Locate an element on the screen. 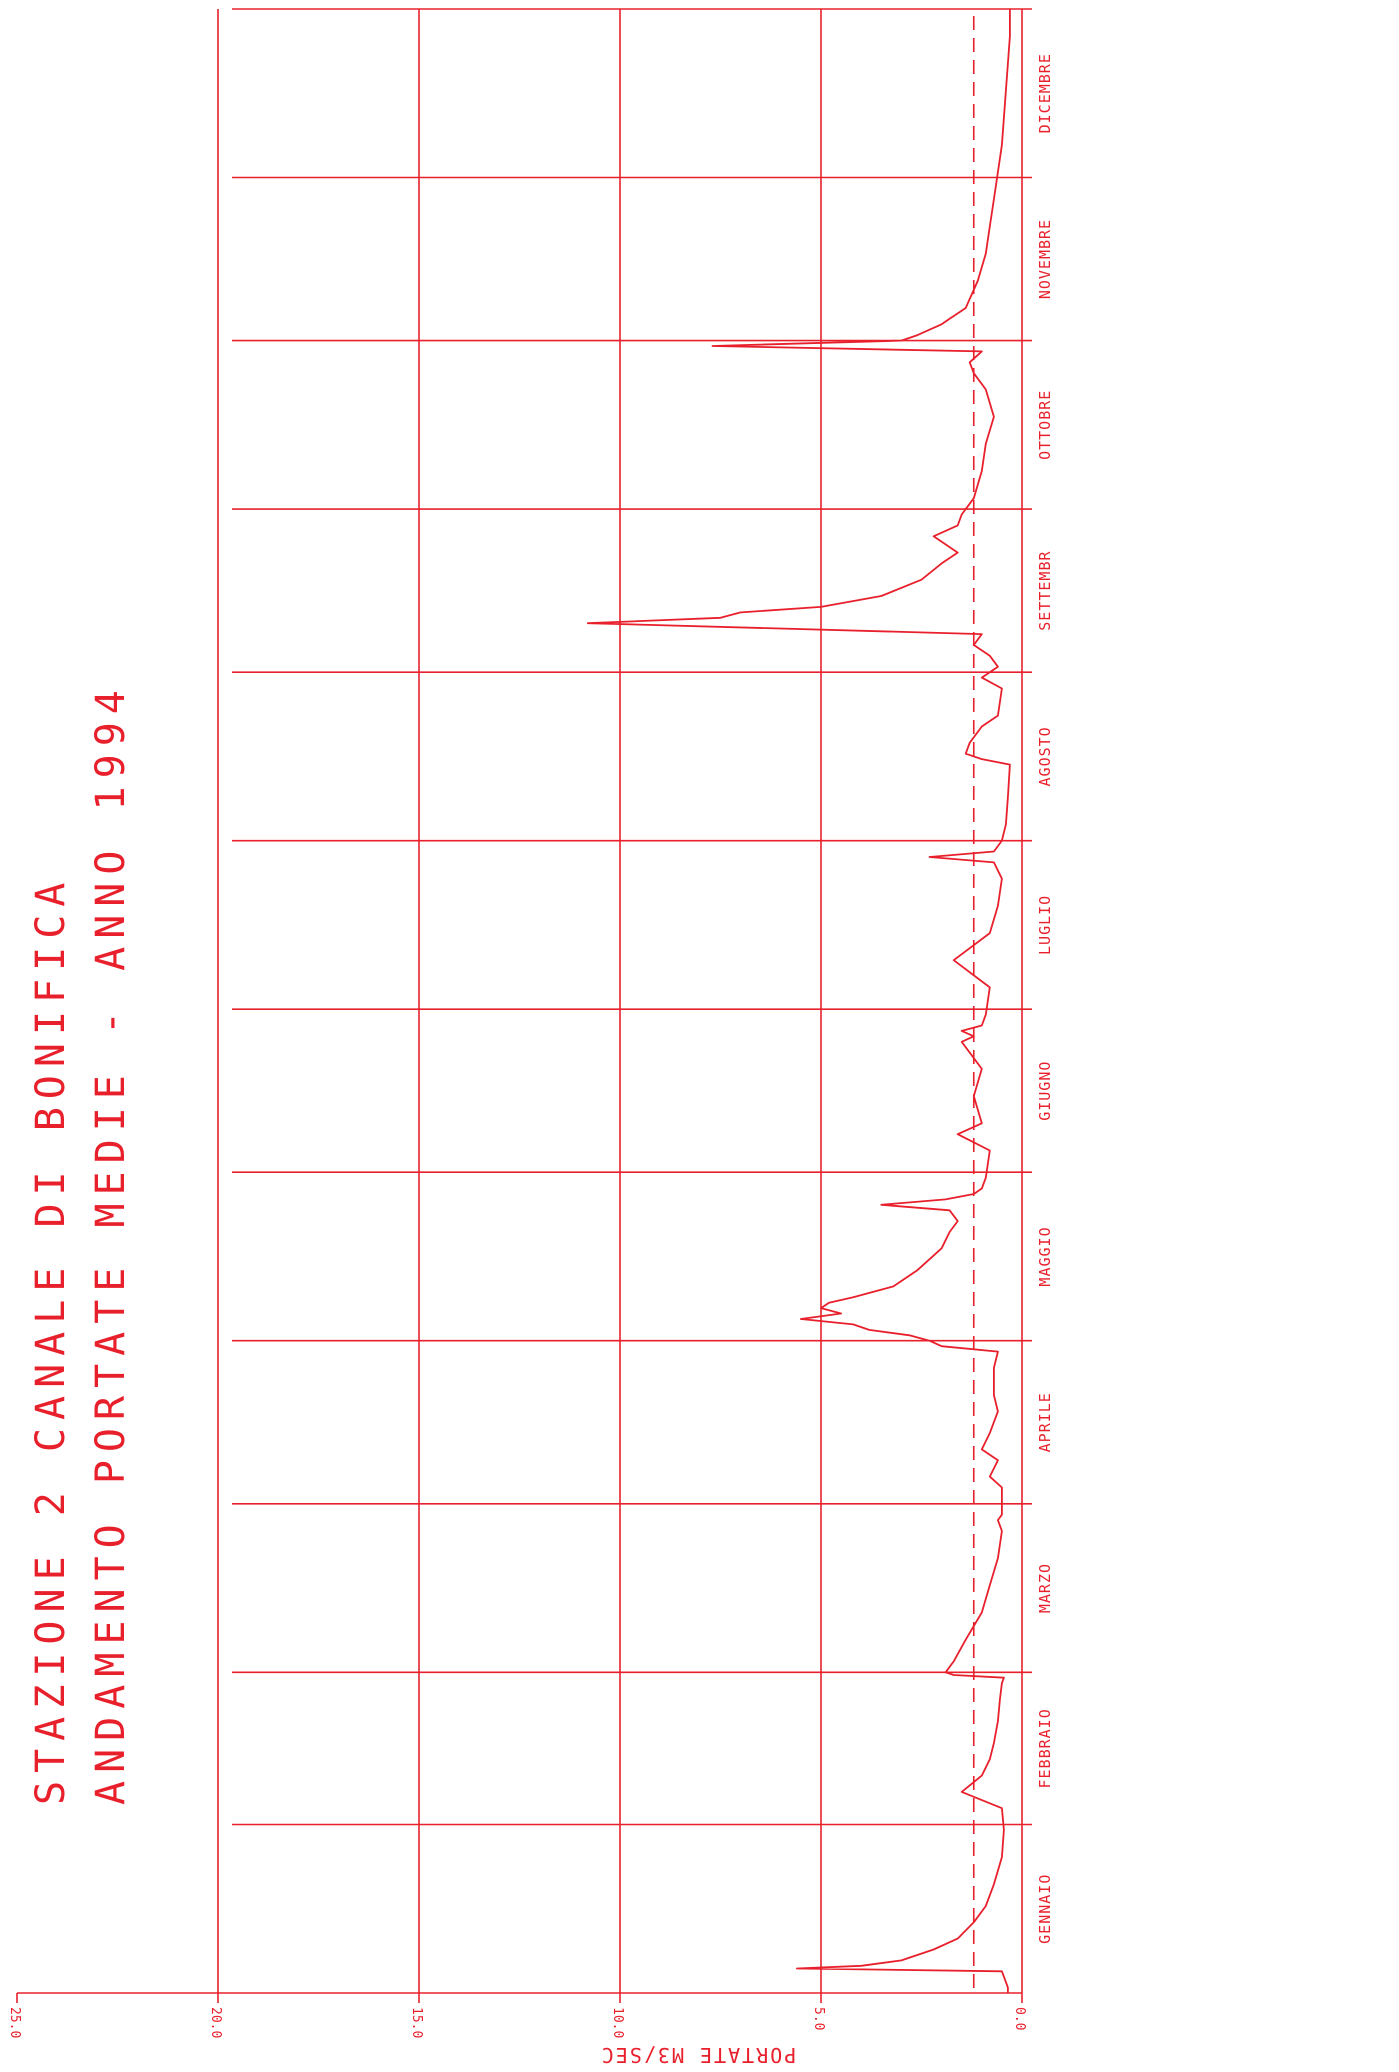 This screenshot has width=1399, height=2072. month-label-3: APRILE is located at coordinates (1045, 1422).